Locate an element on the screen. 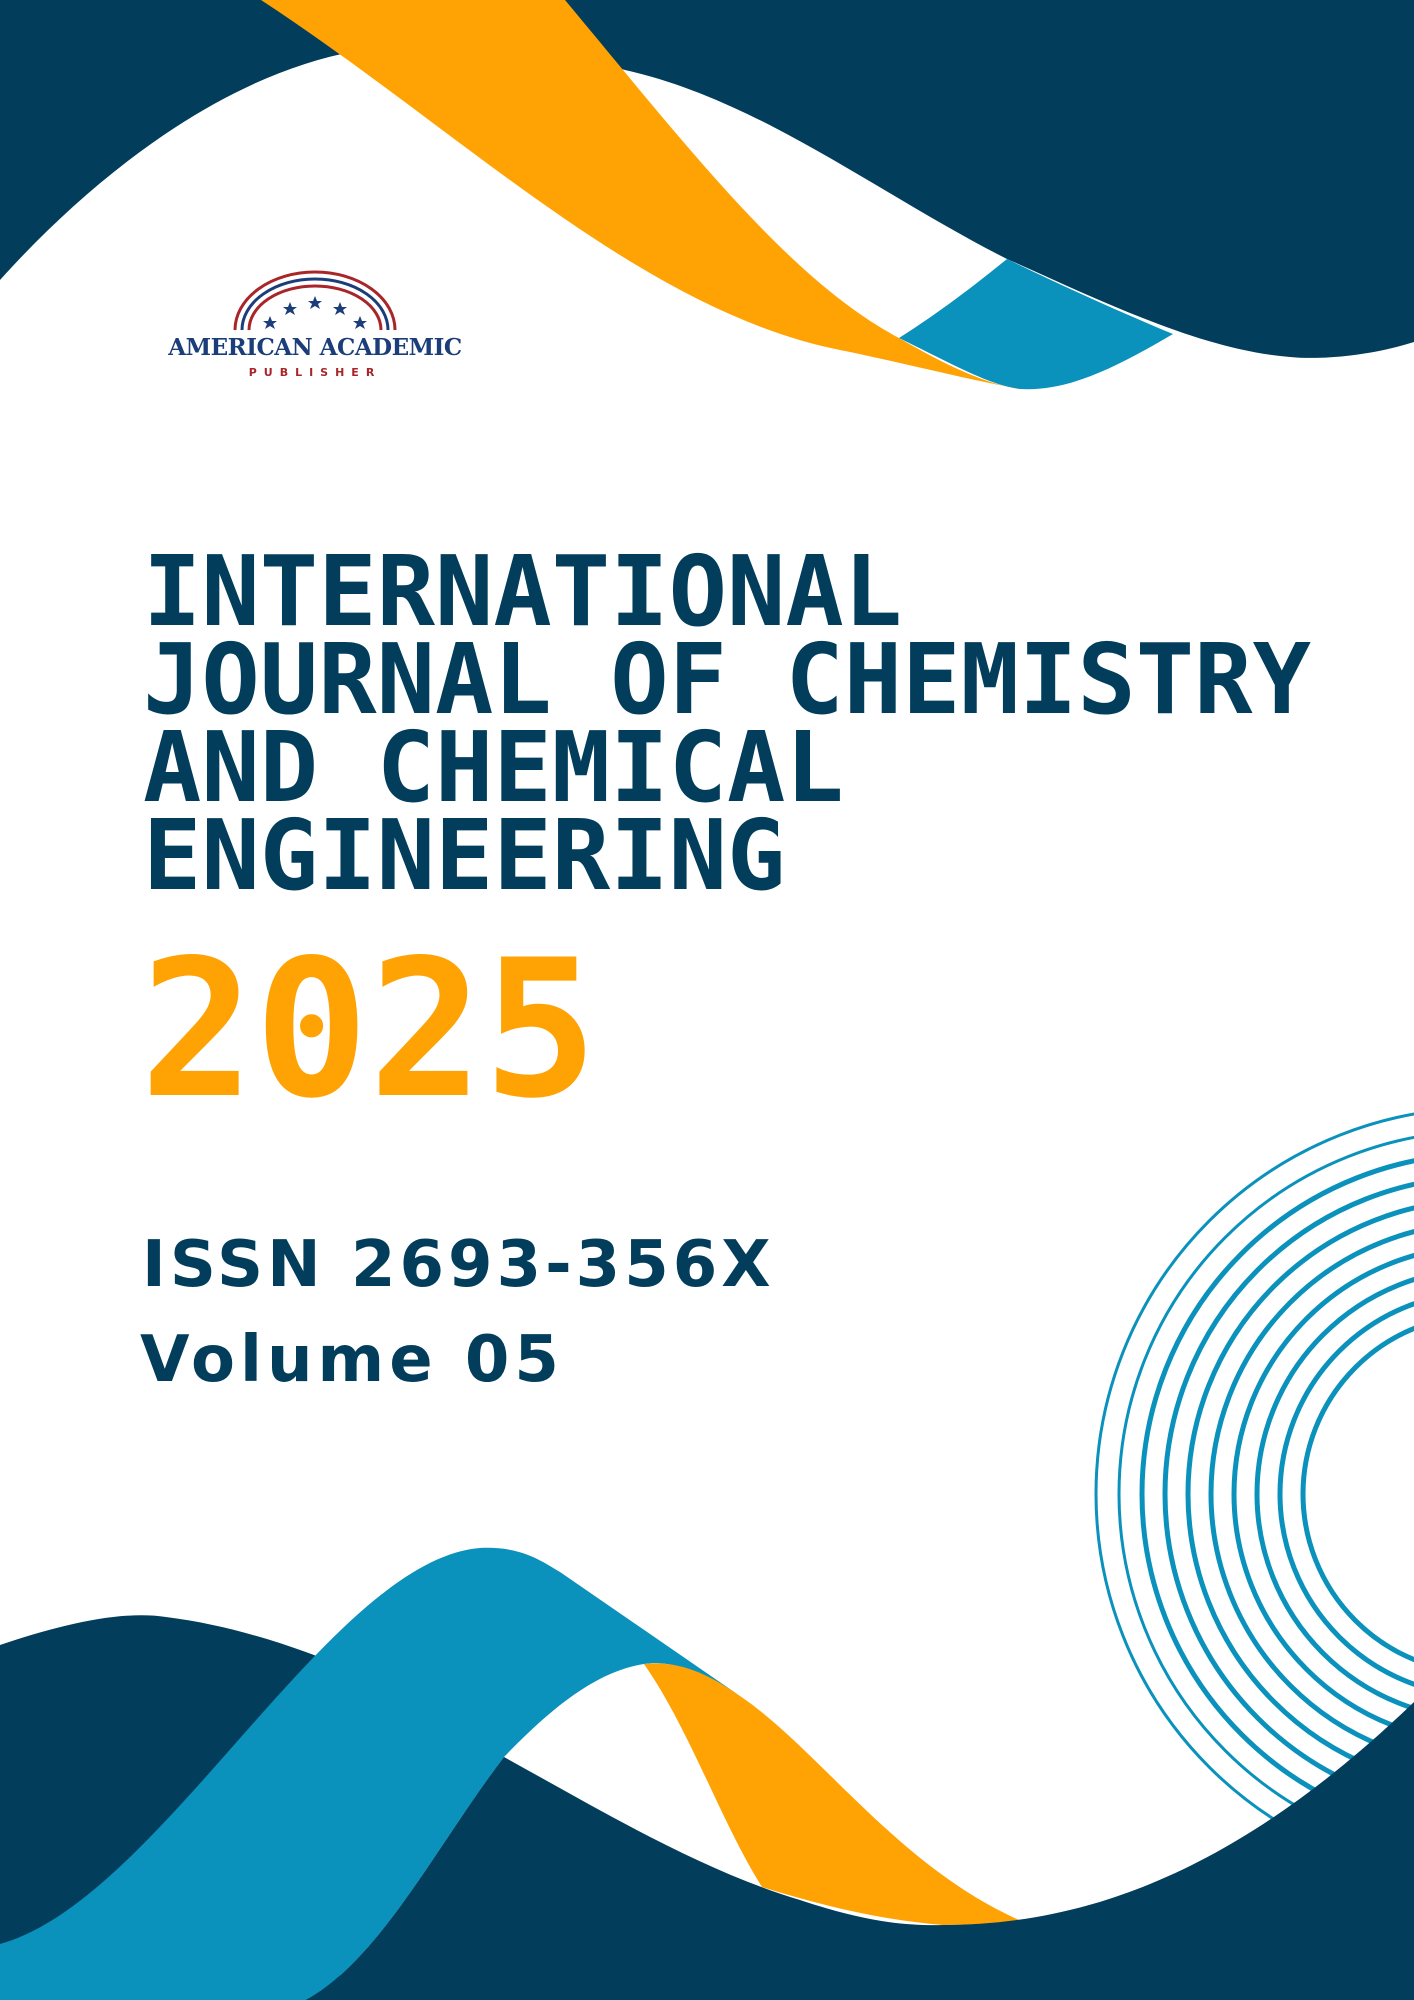 The width and height of the screenshot is (1414, 2000). publisher-subtitle: PUBLISHER is located at coordinates (315, 372).